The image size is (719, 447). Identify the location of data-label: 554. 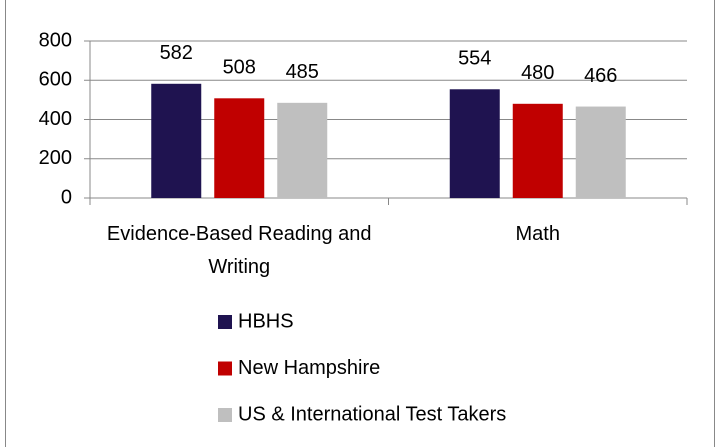
(474, 59).